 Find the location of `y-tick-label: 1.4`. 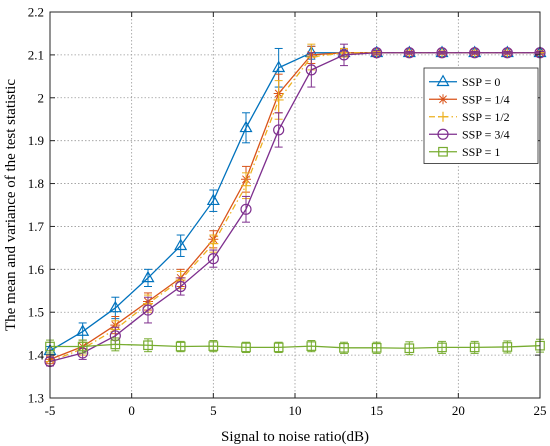

y-tick-label: 1.4 is located at coordinates (36, 355).